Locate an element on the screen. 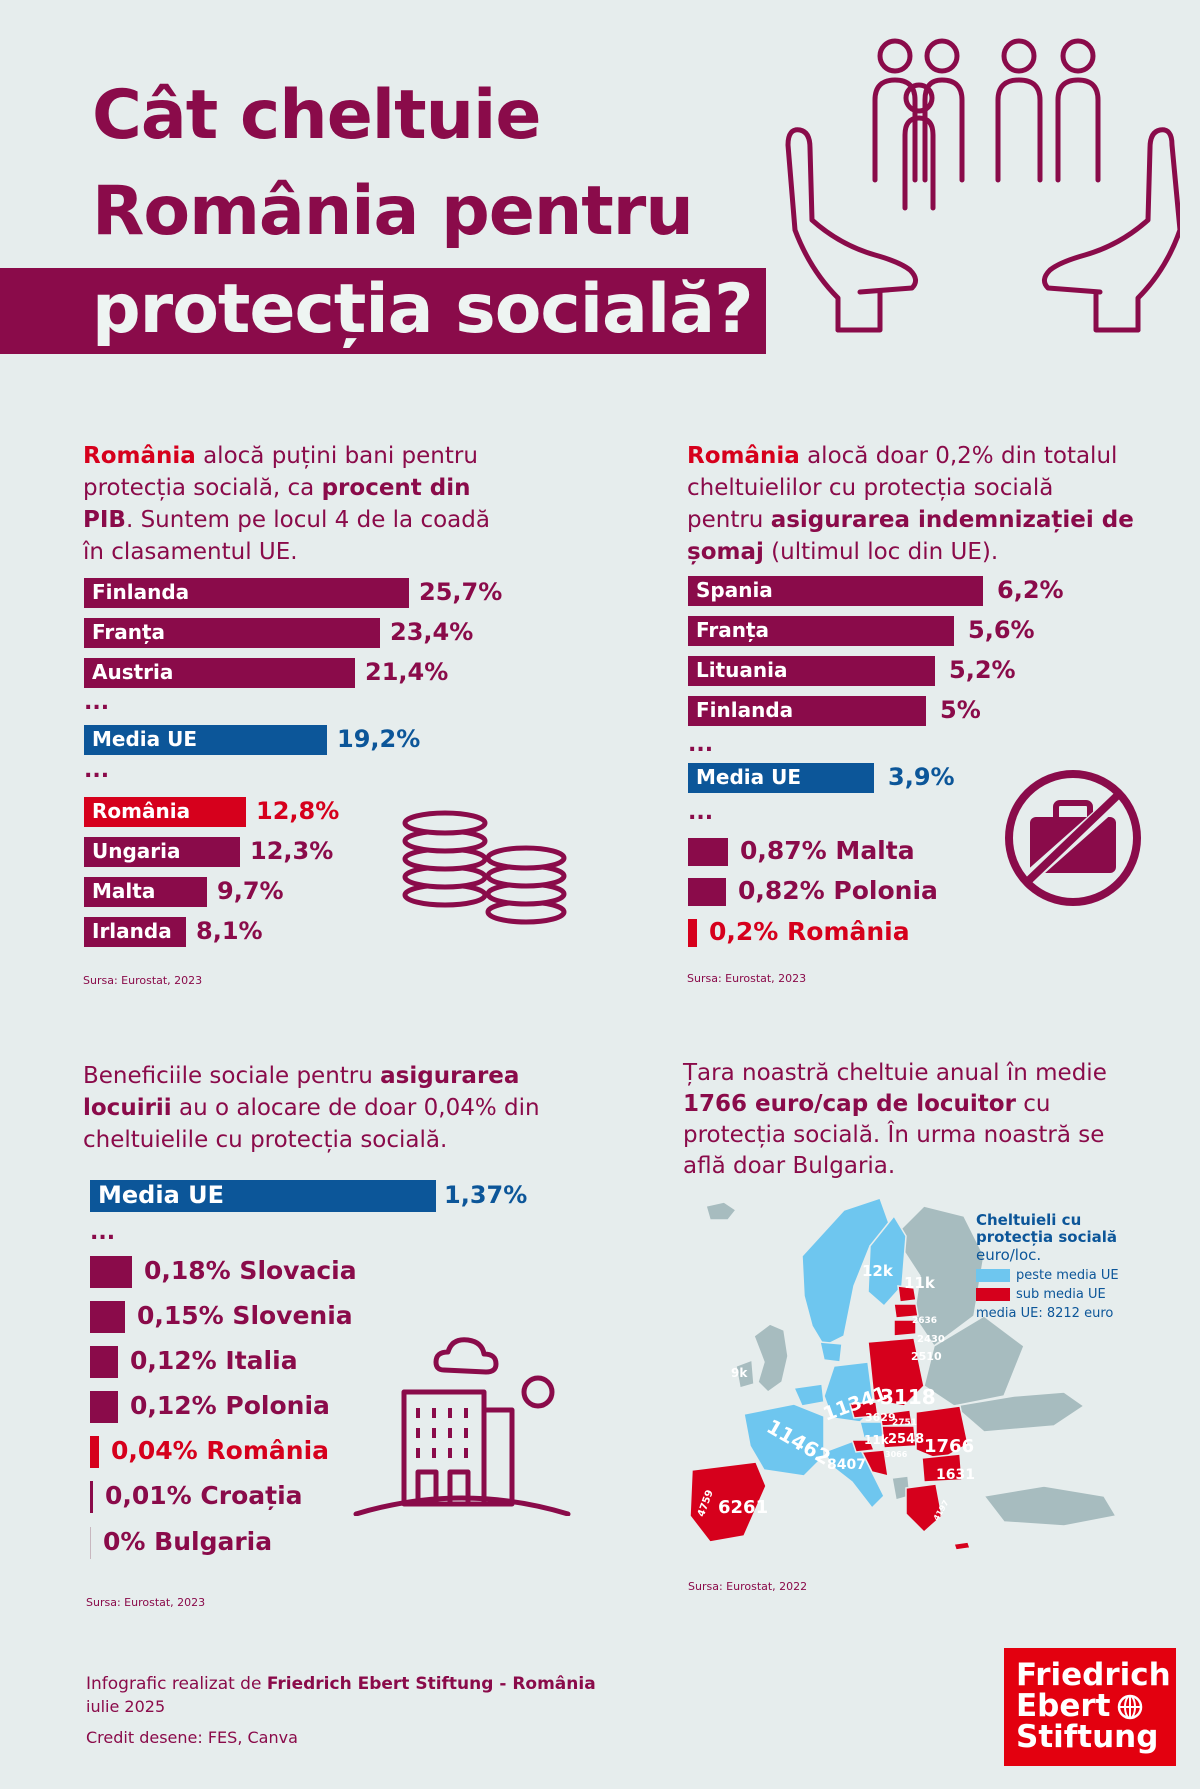 The image size is (1200, 1789). square-value-label: 0,2% România is located at coordinates (809, 931).